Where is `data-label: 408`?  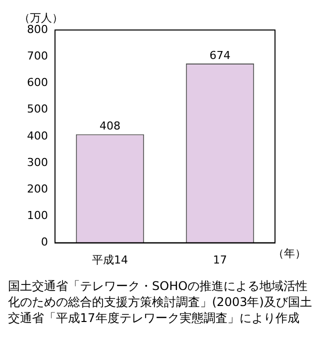 data-label: 408 is located at coordinates (109, 126).